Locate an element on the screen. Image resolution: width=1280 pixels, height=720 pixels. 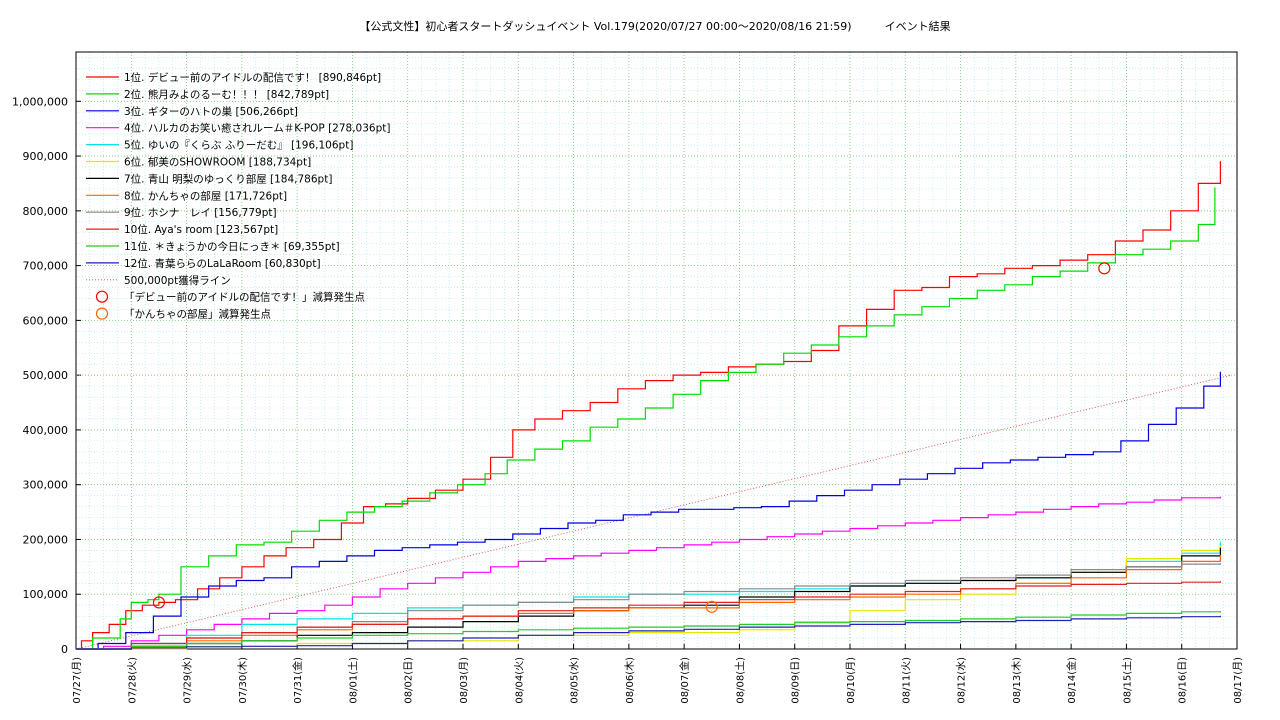
y-tick-label: 300,000 is located at coordinates (46, 485).